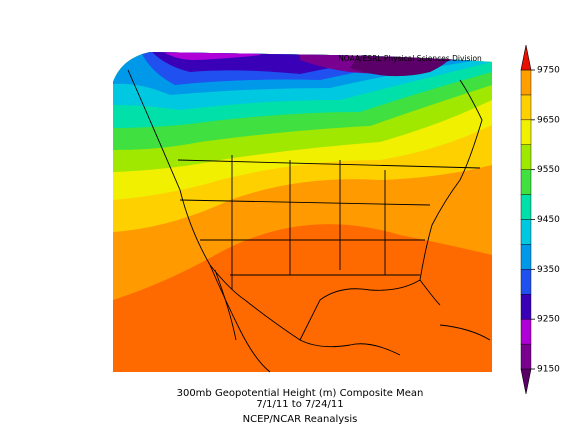  I want to click on colorbar: 9150 9250 9350 9450 9550 9650 9750, so click(540, 219).